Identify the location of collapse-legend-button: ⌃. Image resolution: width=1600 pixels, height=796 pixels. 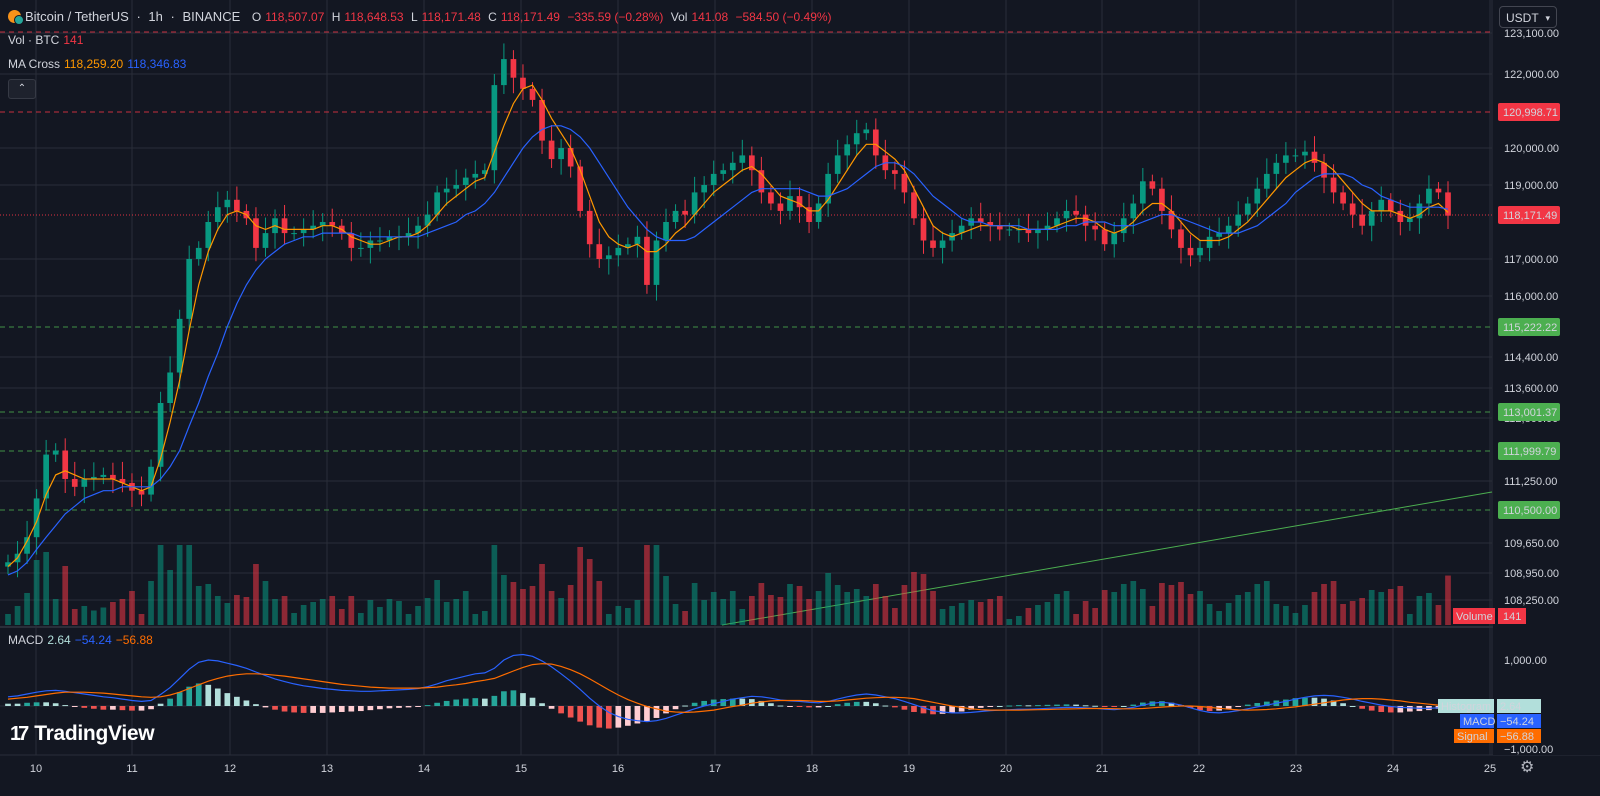
(22, 89).